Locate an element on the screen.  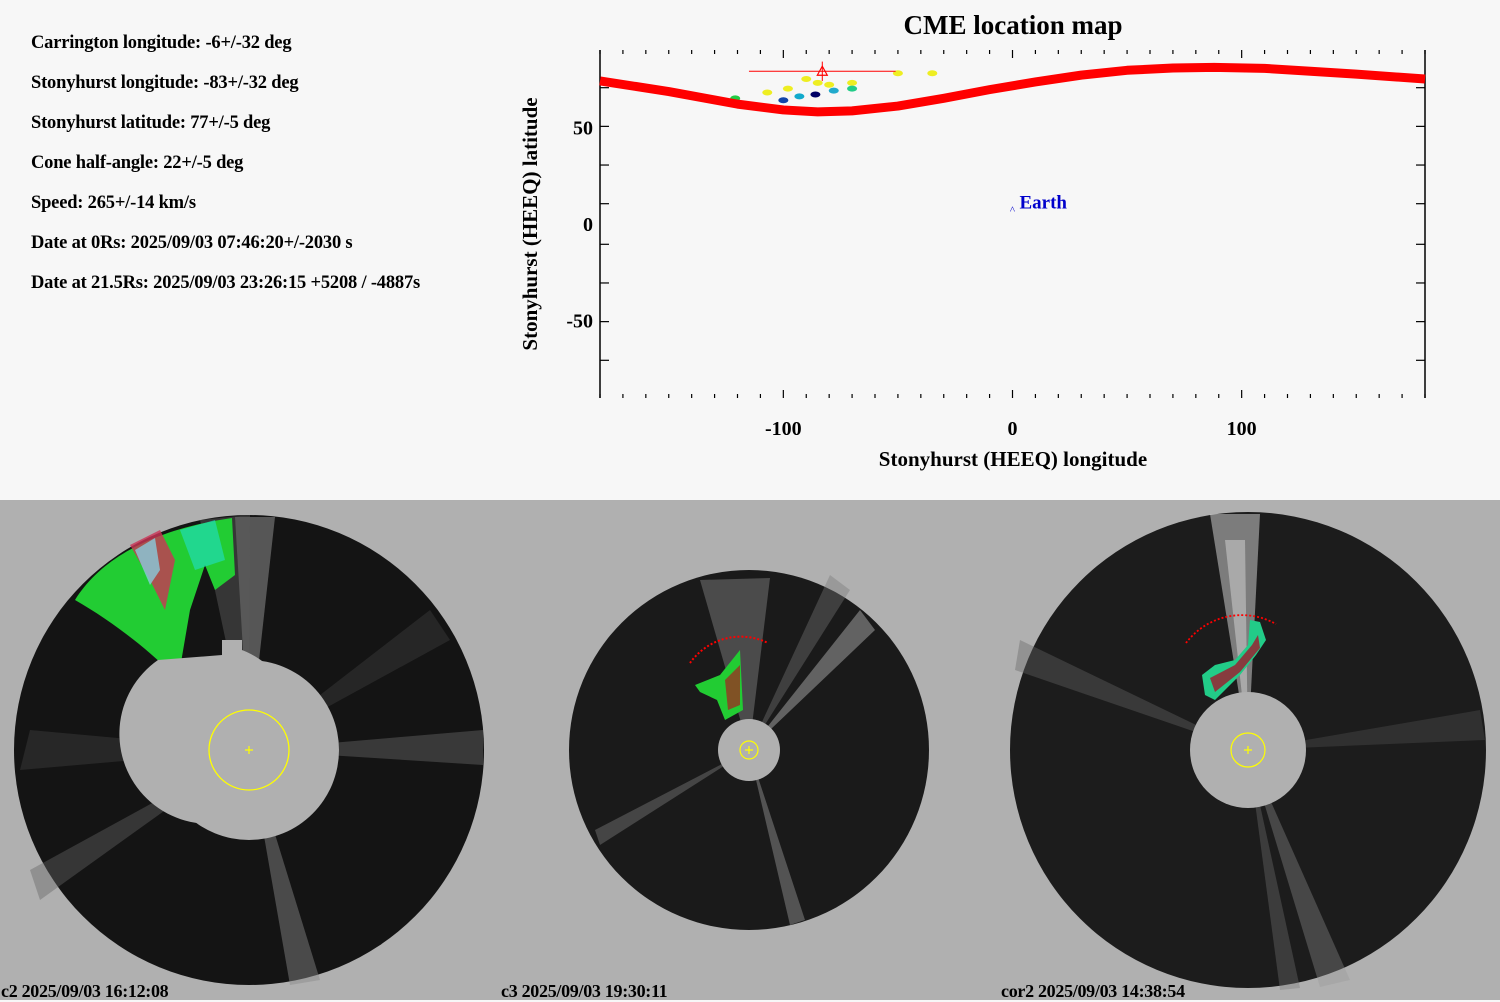
c3-panel-label: c3 2025/09/03 19:30:11 is located at coordinates (584, 991).